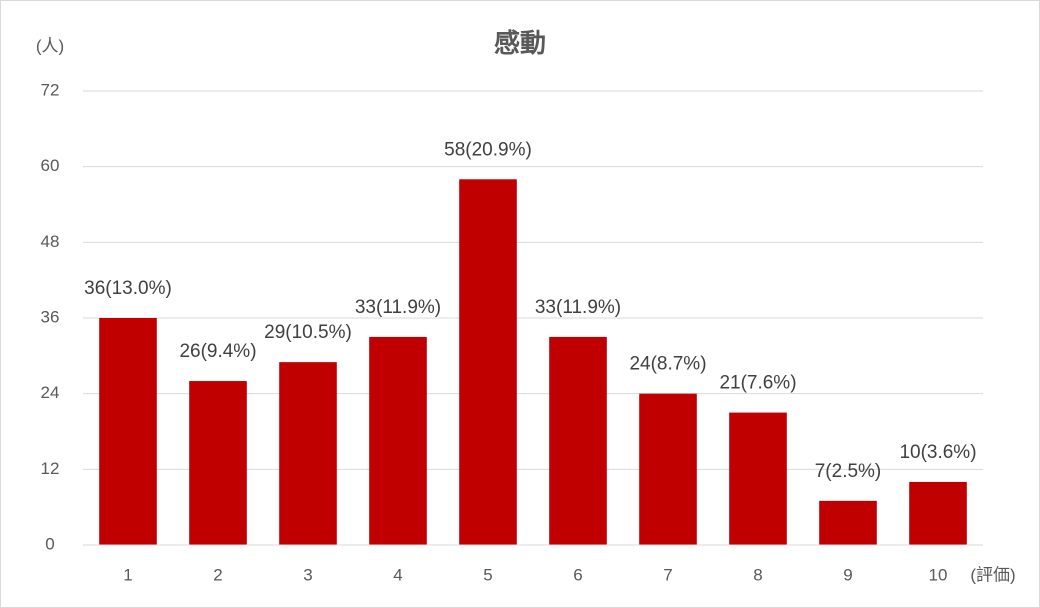 Image resolution: width=1040 pixels, height=608 pixels. What do you see at coordinates (937, 452) in the screenshot?
I see `data-label: 10(3.6%)` at bounding box center [937, 452].